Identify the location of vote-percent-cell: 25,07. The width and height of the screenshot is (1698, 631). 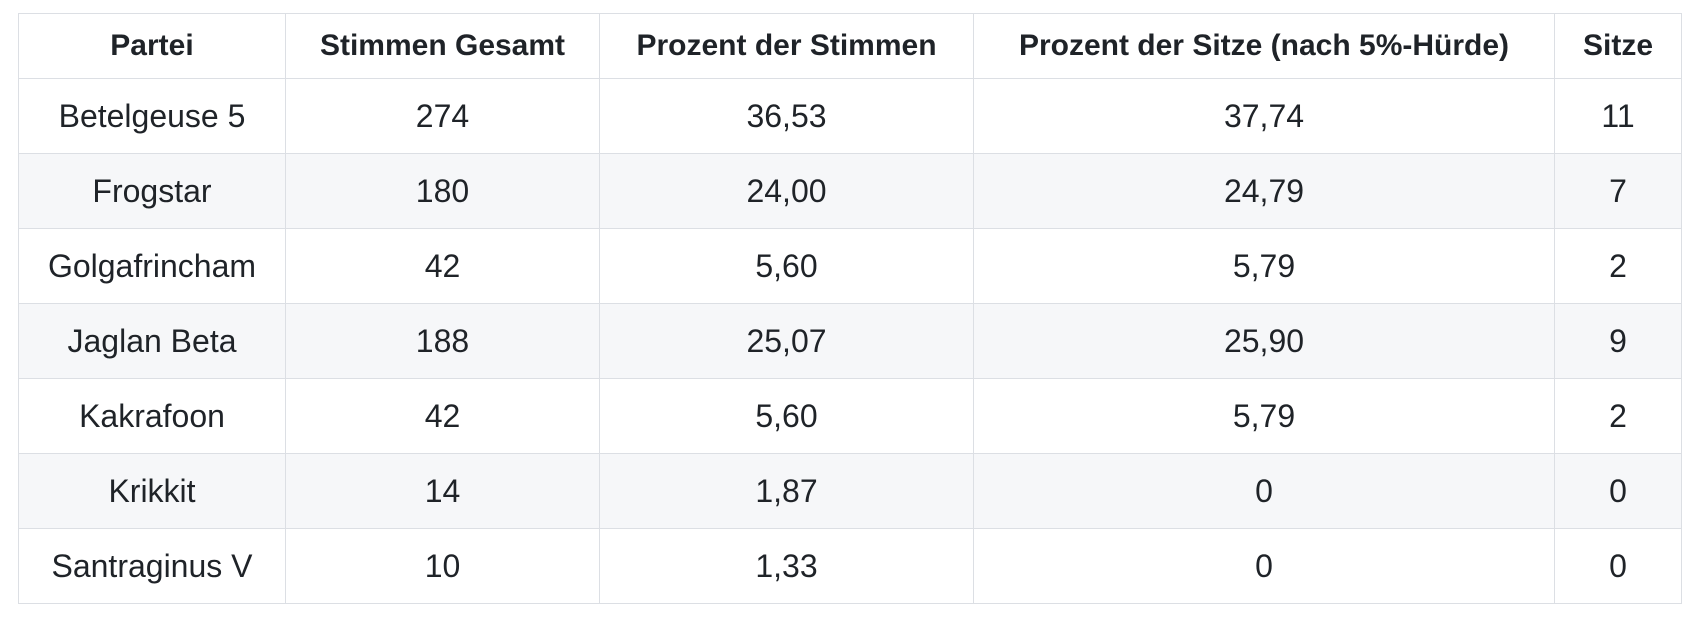
(786, 341).